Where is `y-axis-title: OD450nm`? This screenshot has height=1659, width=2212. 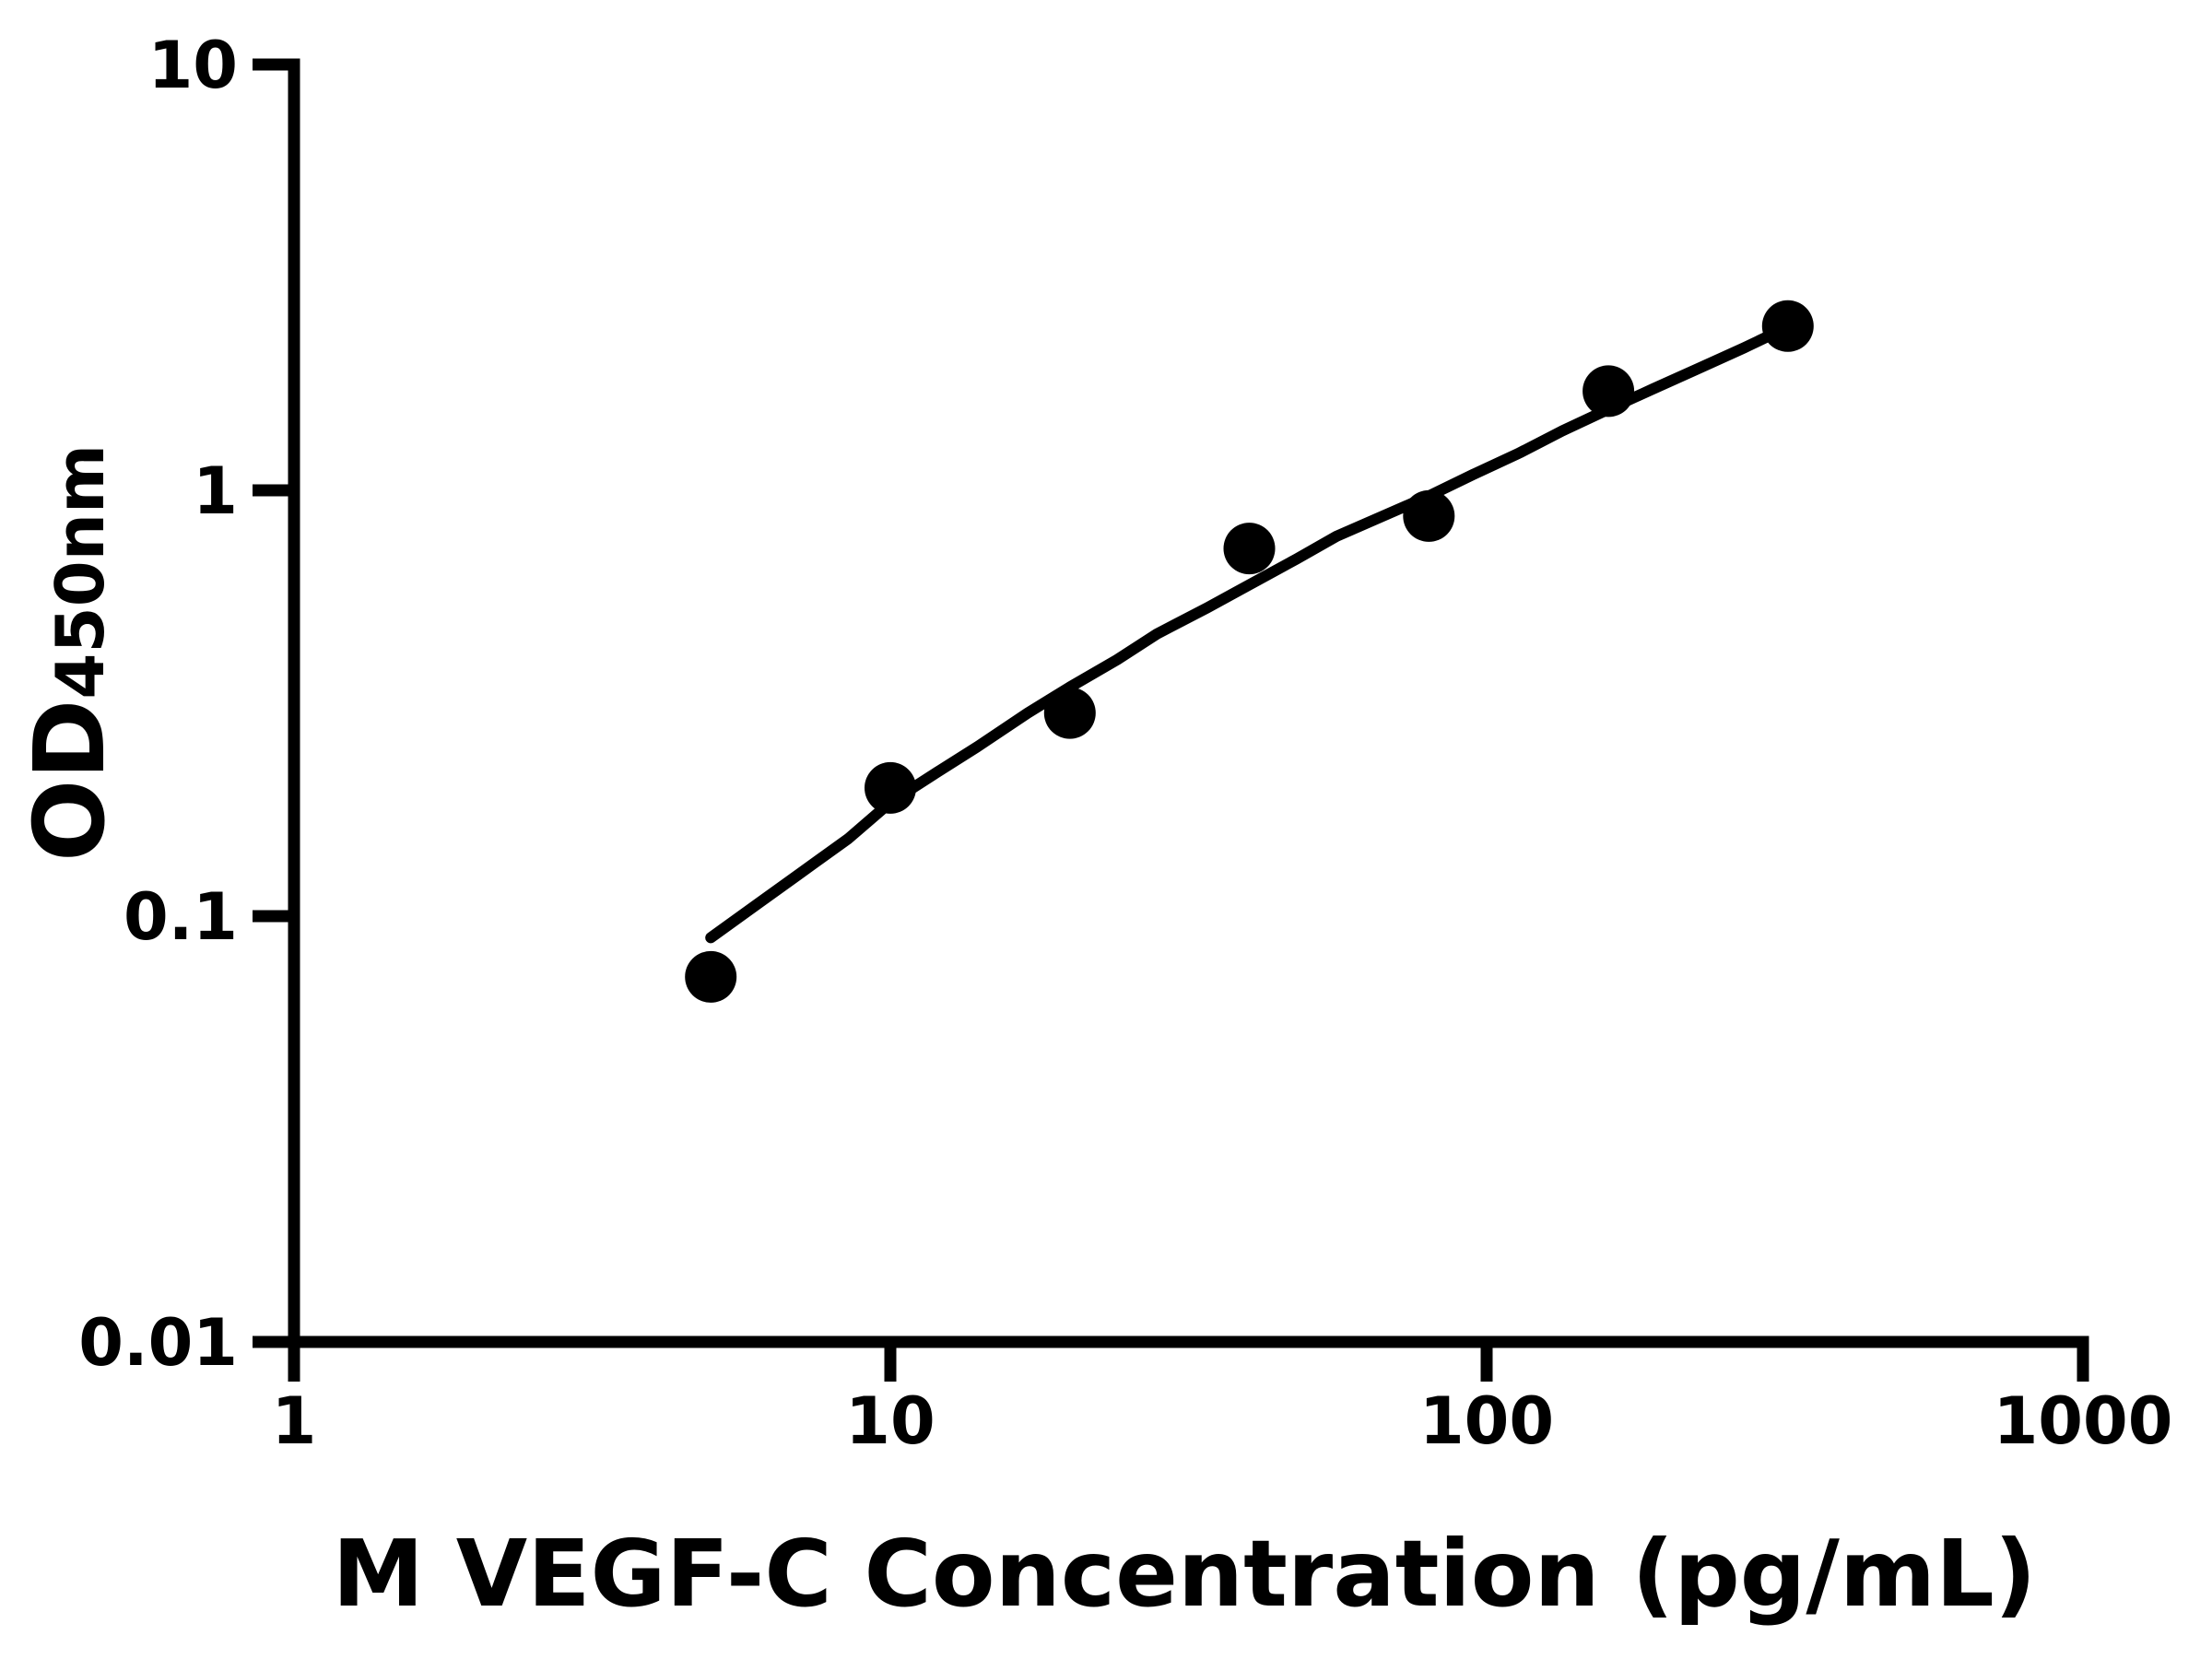 y-axis-title: OD450nm is located at coordinates (70, 653).